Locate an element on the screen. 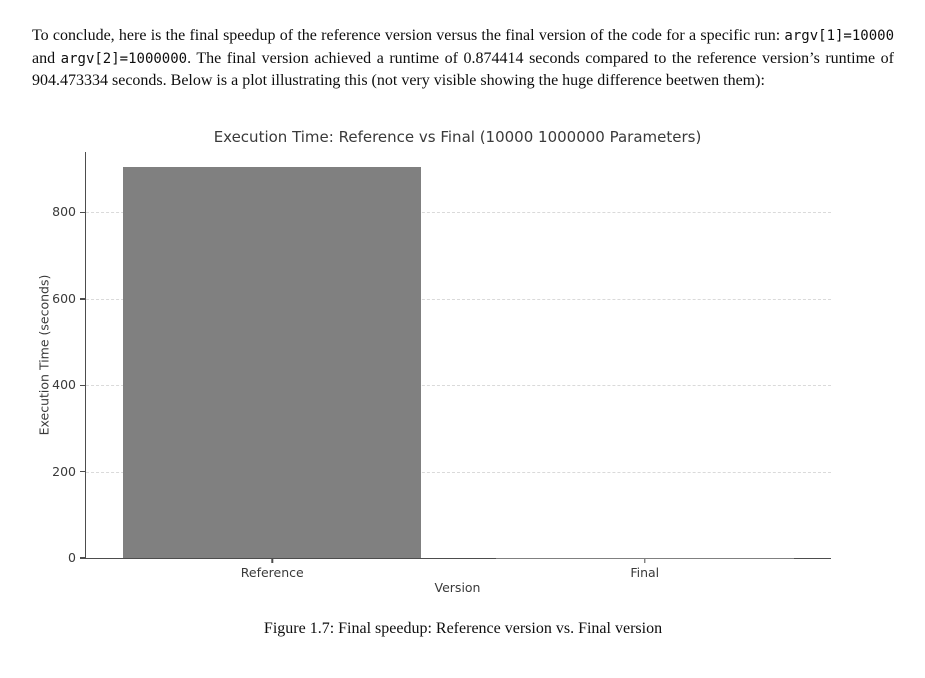  x-tick-label: Final is located at coordinates (645, 572).